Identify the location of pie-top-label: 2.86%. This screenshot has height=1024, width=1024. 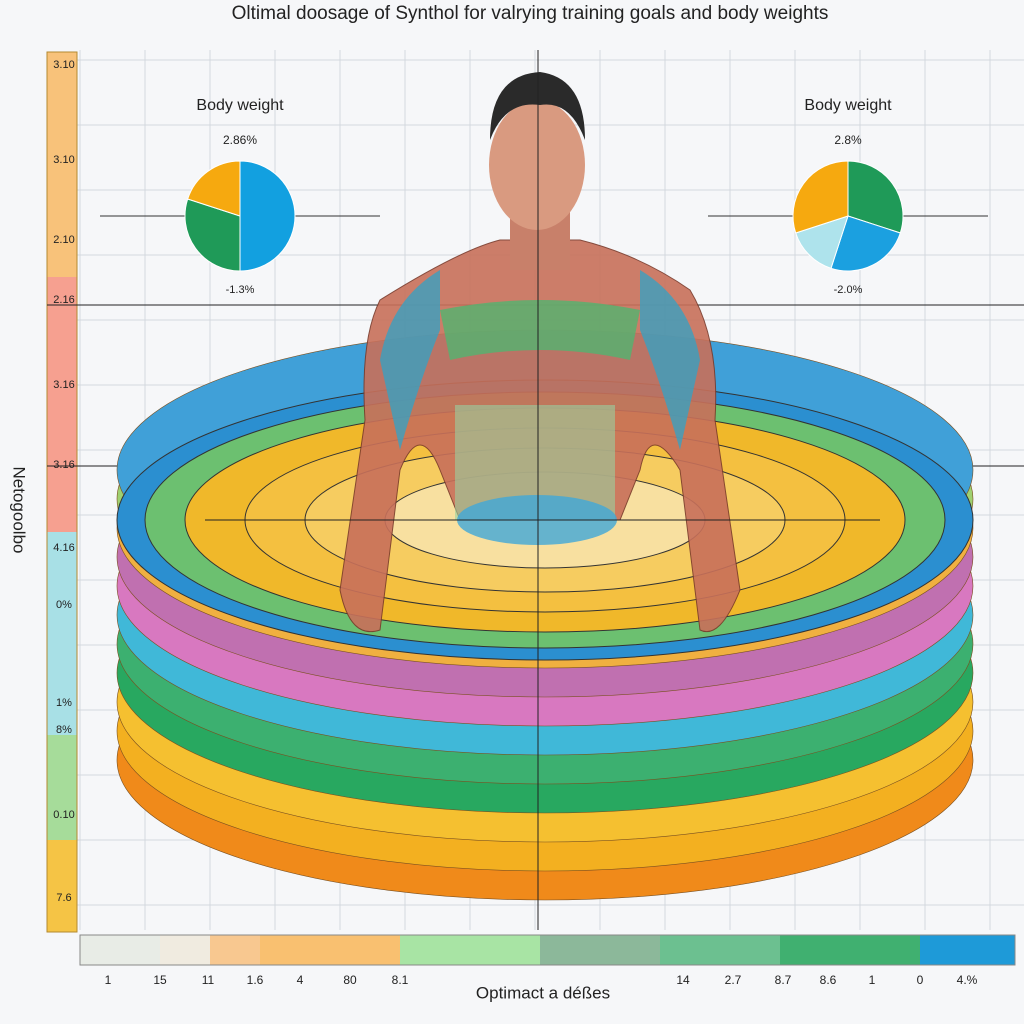
(240, 140).